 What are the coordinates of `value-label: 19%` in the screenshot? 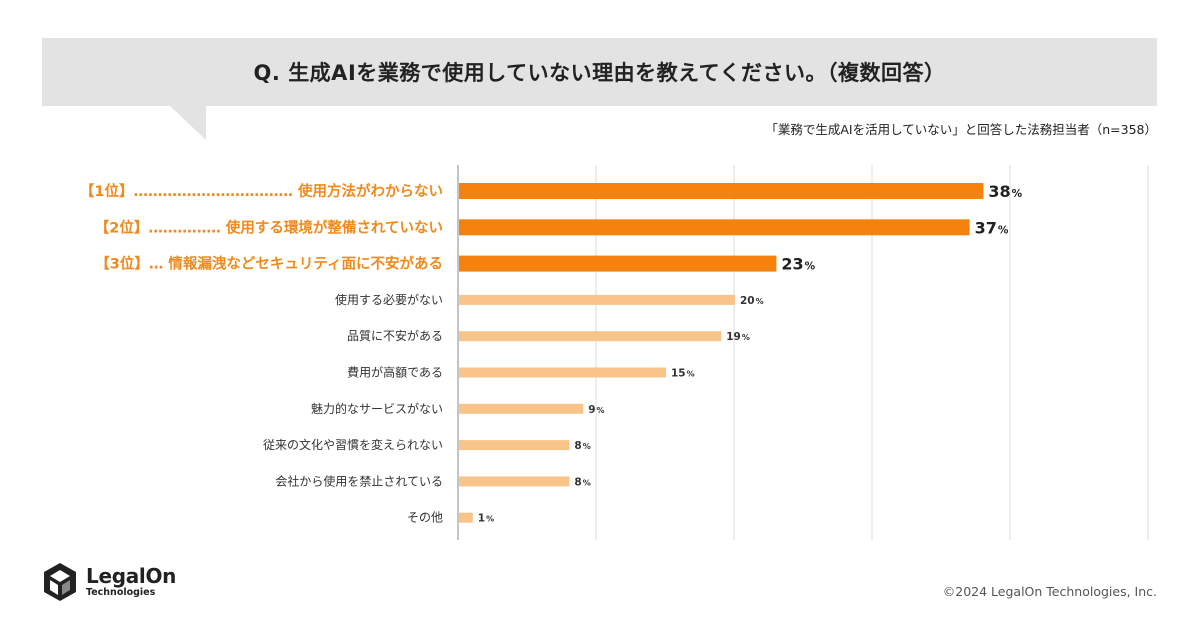 It's located at (738, 337).